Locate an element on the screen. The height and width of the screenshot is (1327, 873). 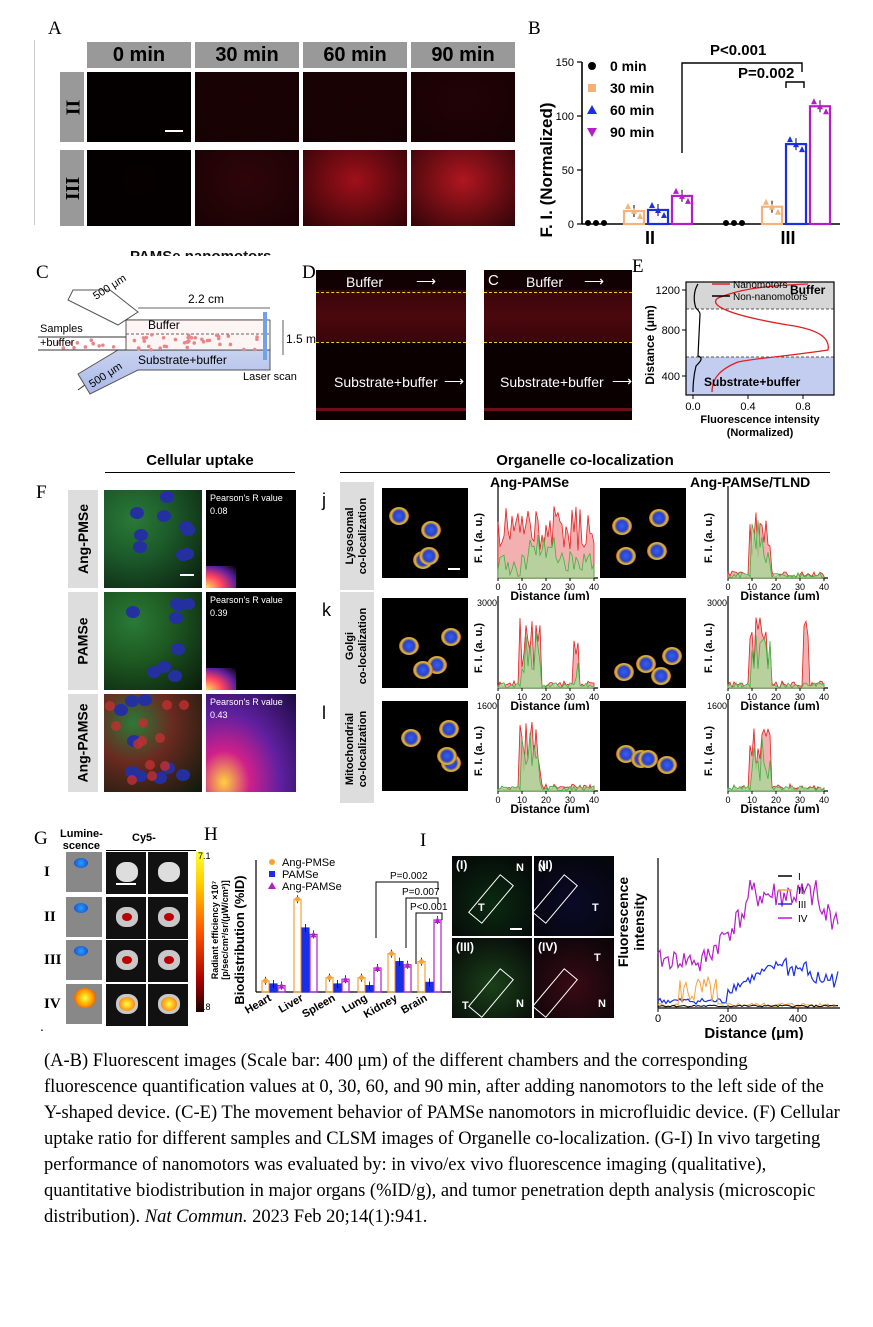
g-signal is located at coordinates (81, 908).